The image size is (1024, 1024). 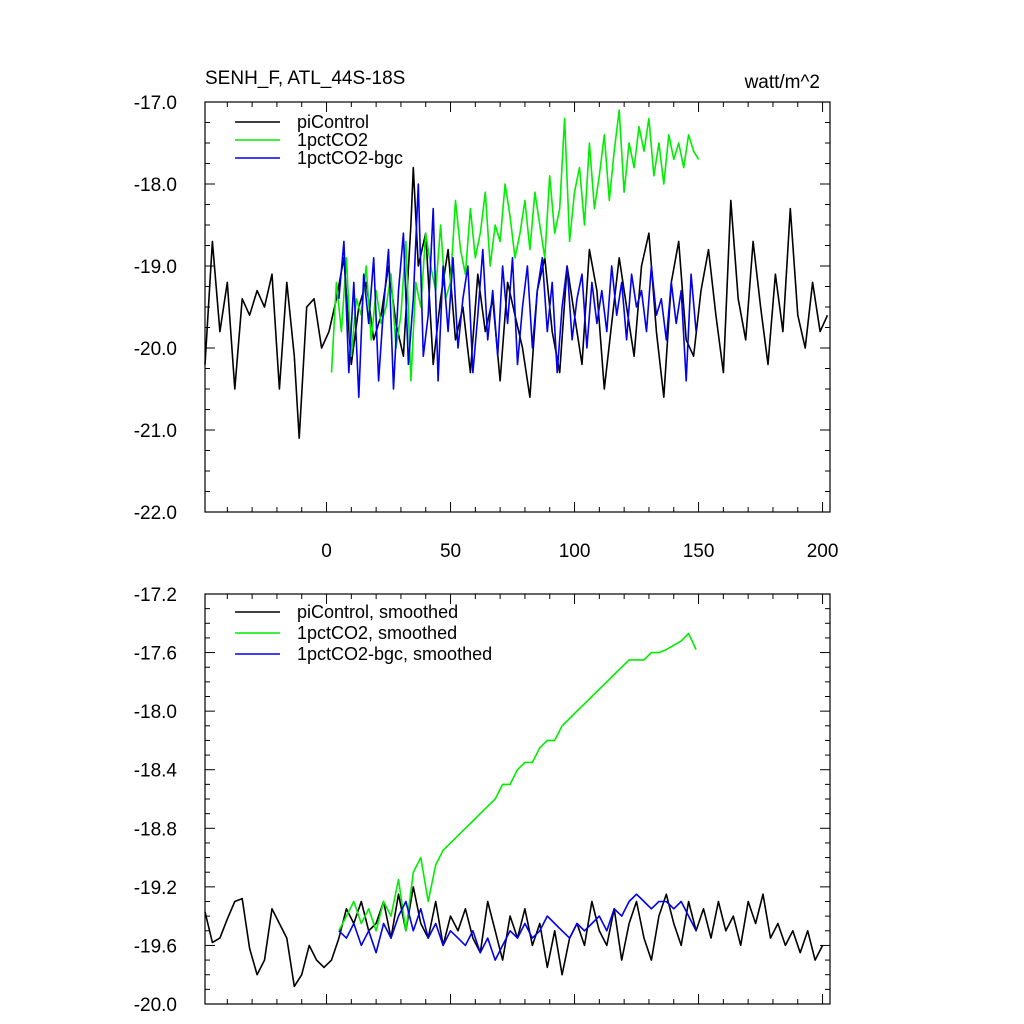 I want to click on top-x-tick-label: 0, so click(x=326, y=551).